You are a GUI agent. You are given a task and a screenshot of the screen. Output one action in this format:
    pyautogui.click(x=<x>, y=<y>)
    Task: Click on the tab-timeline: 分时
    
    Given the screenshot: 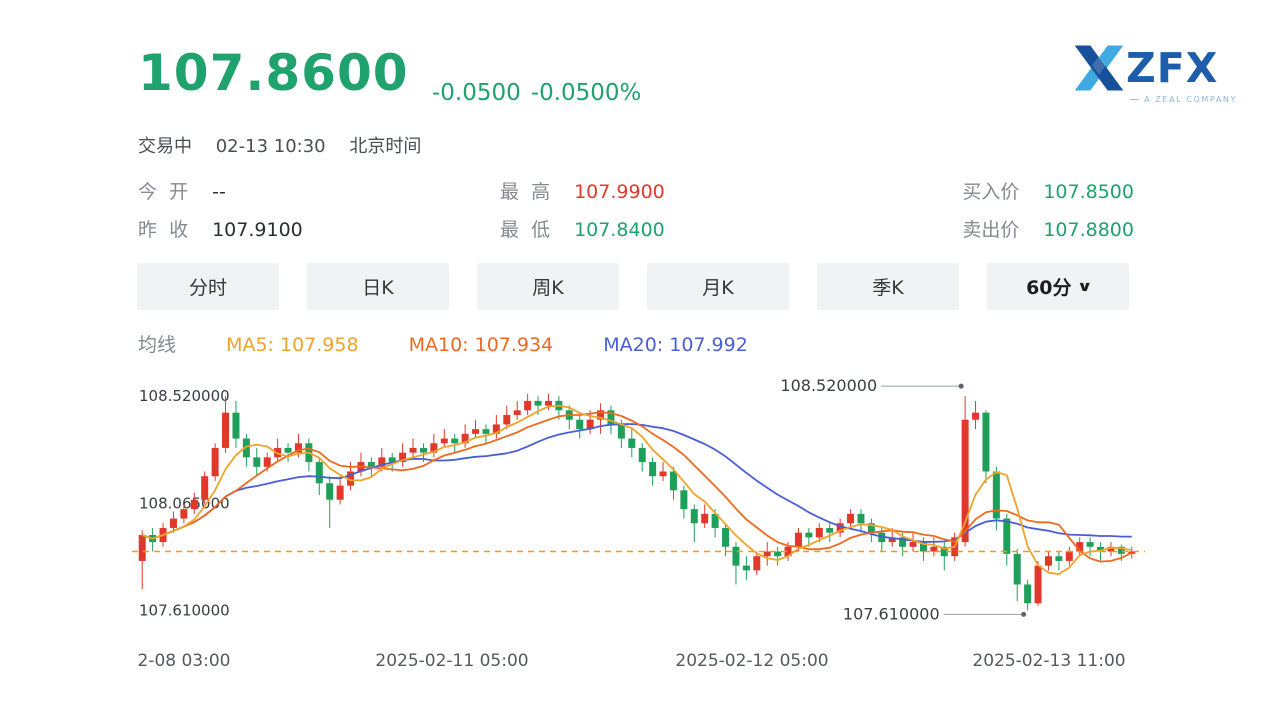 What is the action you would take?
    pyautogui.click(x=208, y=286)
    